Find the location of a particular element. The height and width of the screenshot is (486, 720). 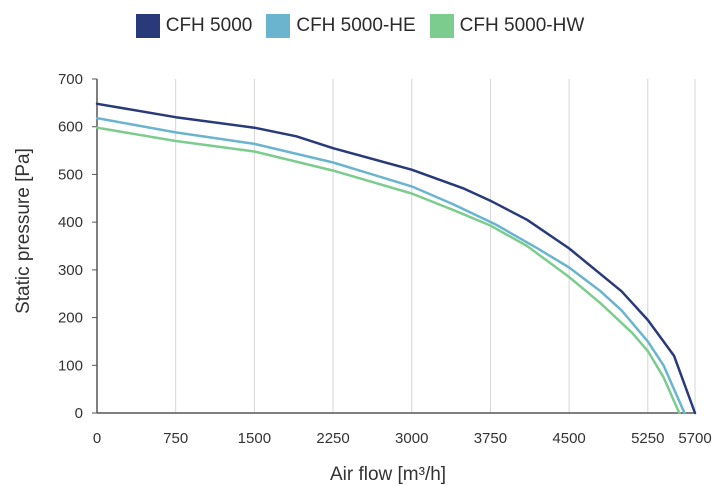

y-axis-title: Static pressure [Pa] is located at coordinates (23, 231).